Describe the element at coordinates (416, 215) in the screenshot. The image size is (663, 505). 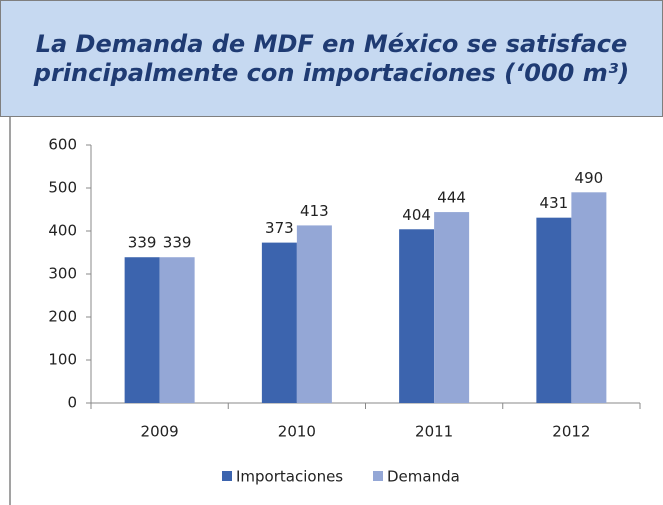
I see `value-label: 404` at that location.